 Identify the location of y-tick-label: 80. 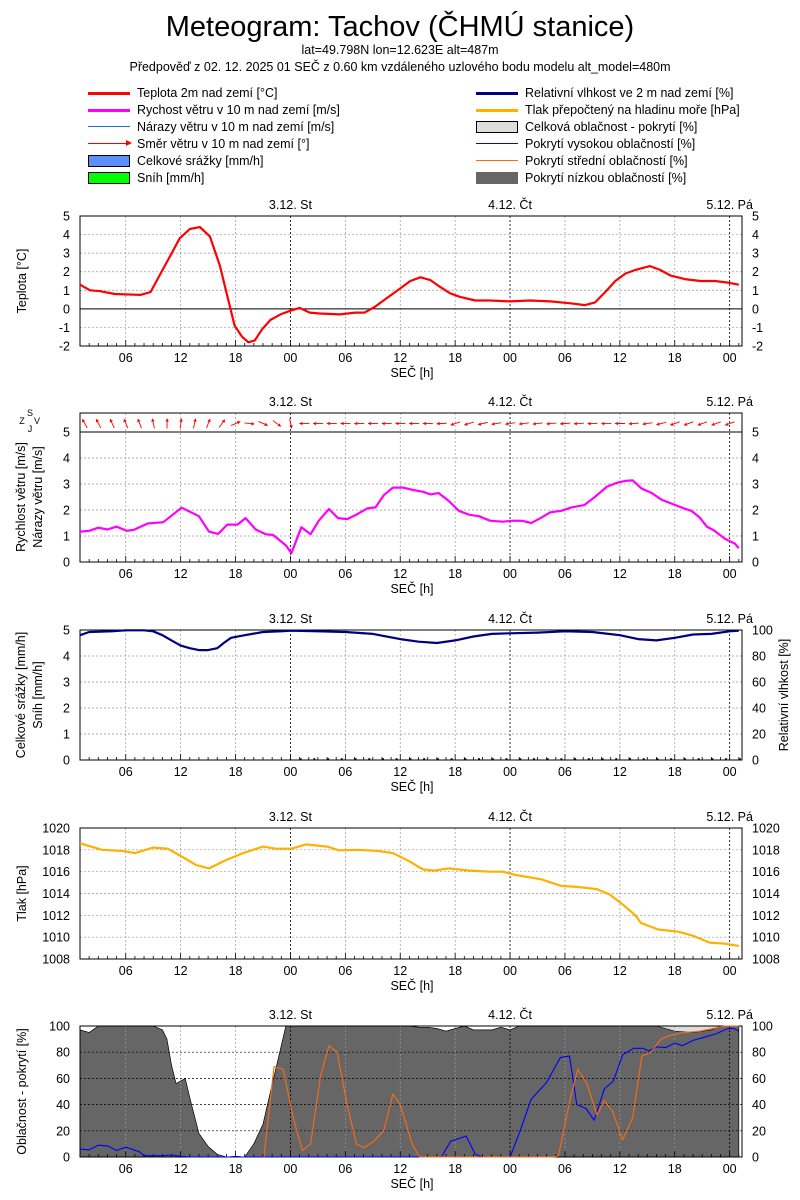
(63, 1053).